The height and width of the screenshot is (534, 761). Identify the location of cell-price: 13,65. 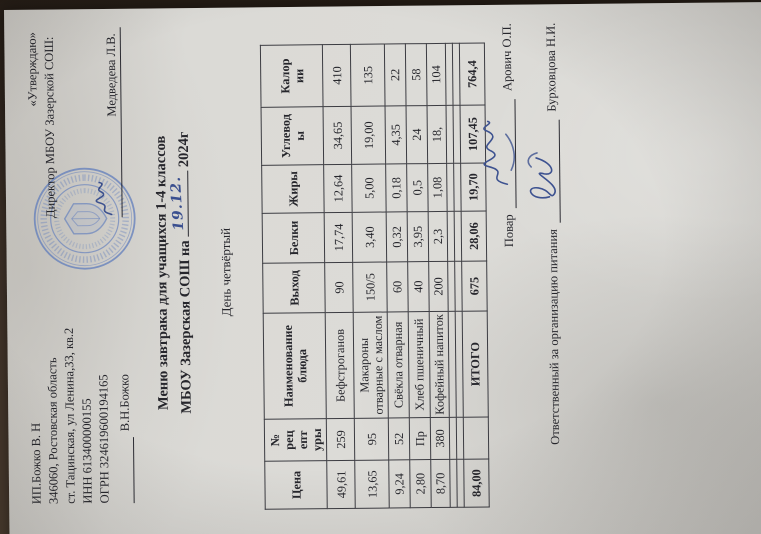
(372, 484).